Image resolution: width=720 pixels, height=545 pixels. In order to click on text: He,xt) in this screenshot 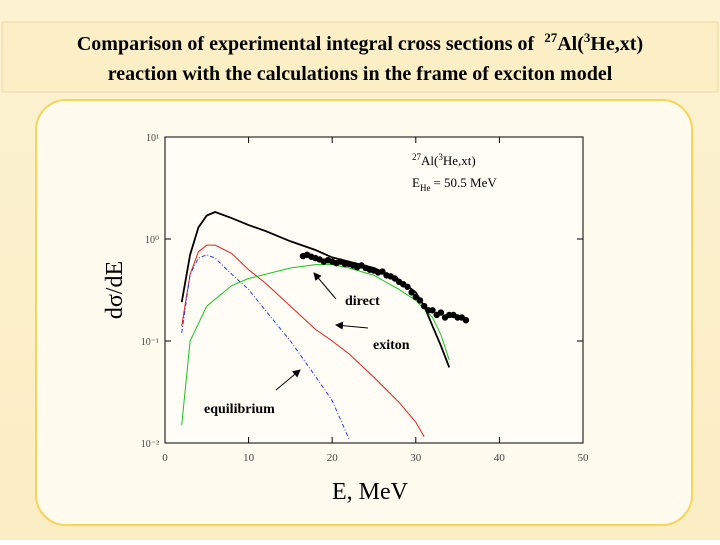, I will do `click(459, 160)`.